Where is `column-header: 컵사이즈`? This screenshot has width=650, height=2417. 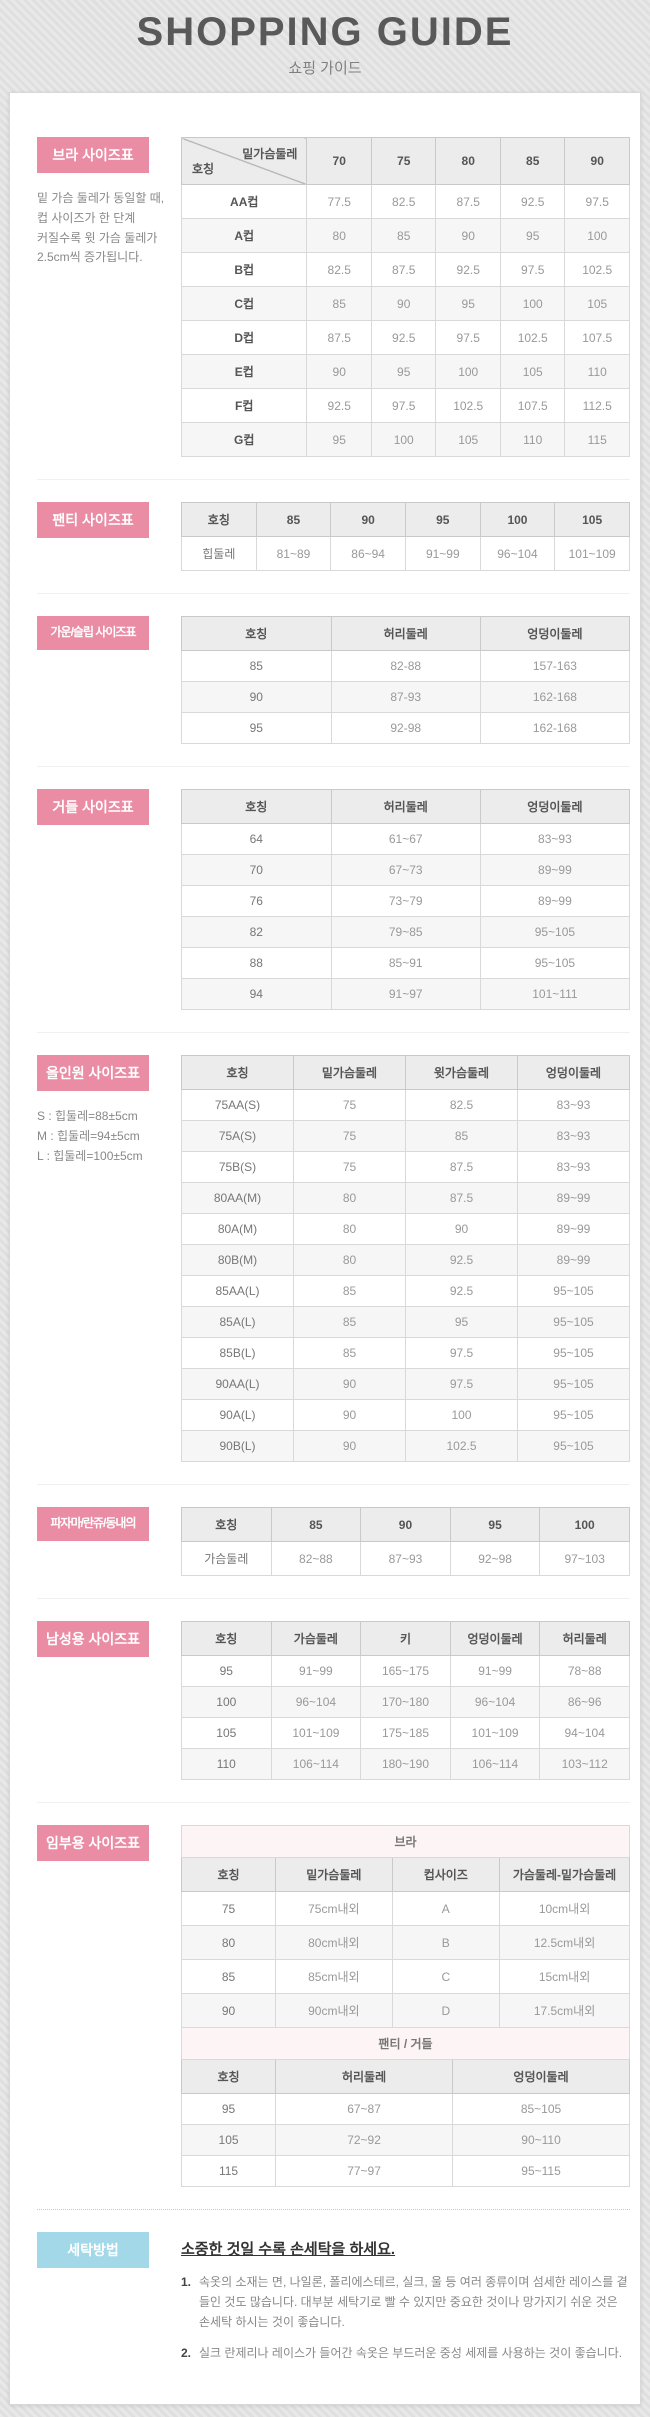
column-header: 컵사이즈 is located at coordinates (446, 1874).